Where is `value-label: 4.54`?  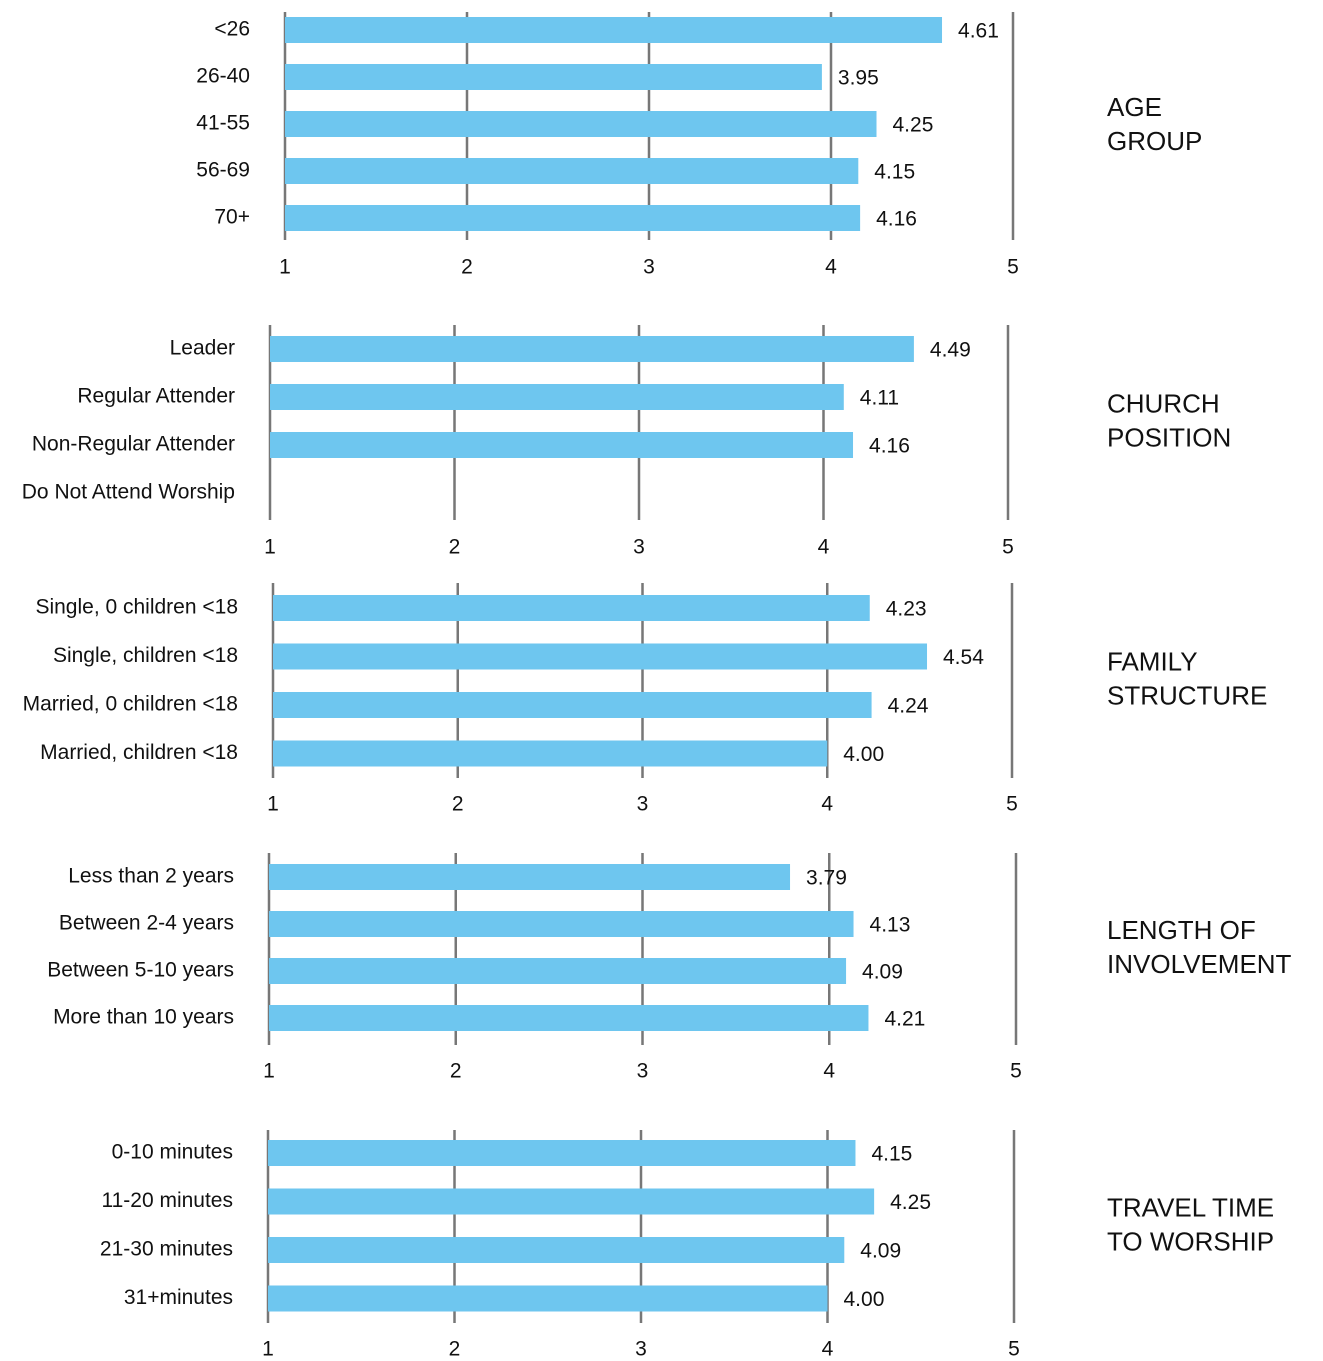
value-label: 4.54 is located at coordinates (963, 657).